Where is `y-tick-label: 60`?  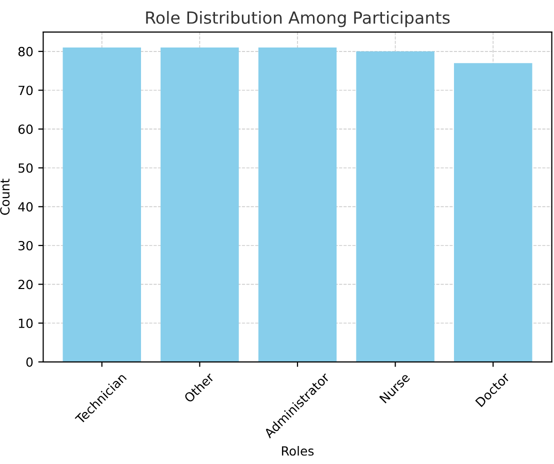 y-tick-label: 60 is located at coordinates (25, 129).